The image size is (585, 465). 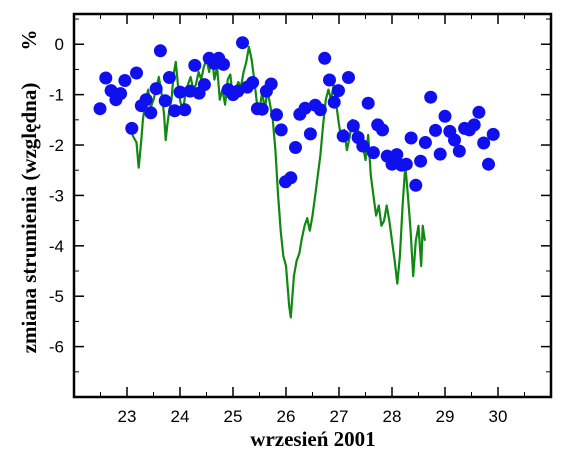 What do you see at coordinates (56, 347) in the screenshot?
I see `y-tick-label: -6` at bounding box center [56, 347].